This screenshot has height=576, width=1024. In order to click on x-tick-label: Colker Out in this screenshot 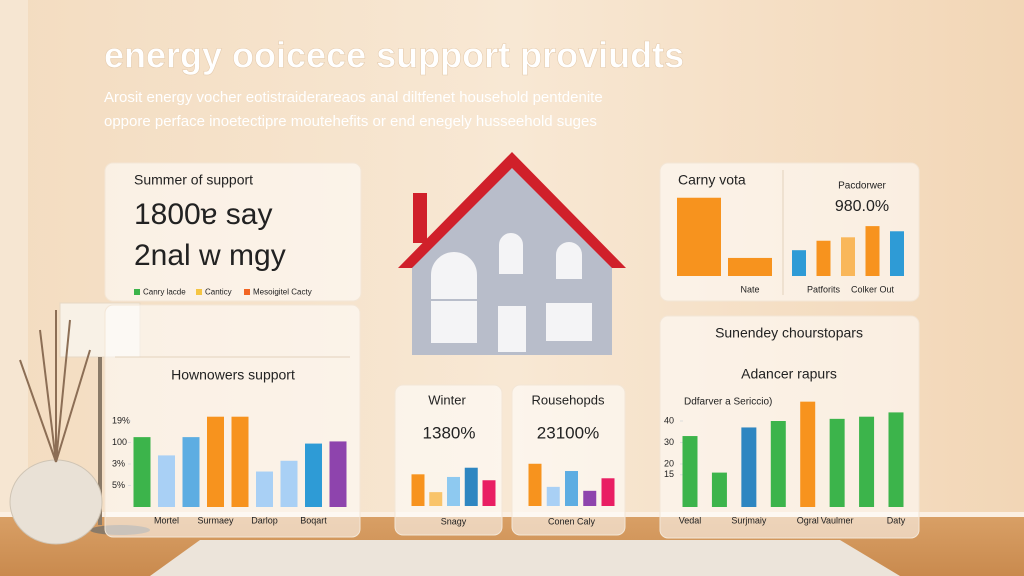, I will do `click(873, 289)`.